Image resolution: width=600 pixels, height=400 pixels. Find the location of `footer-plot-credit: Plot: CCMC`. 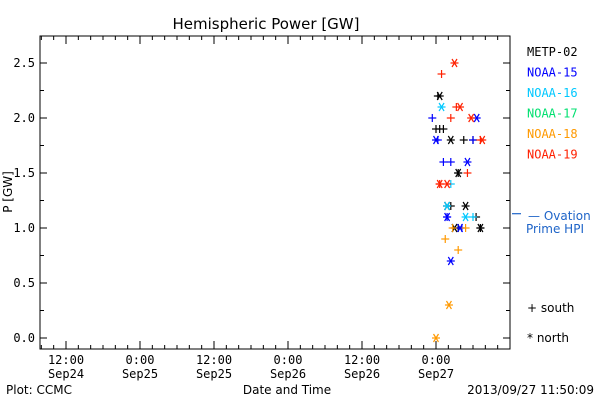

footer-plot-credit: Plot: CCMC is located at coordinates (39, 390).